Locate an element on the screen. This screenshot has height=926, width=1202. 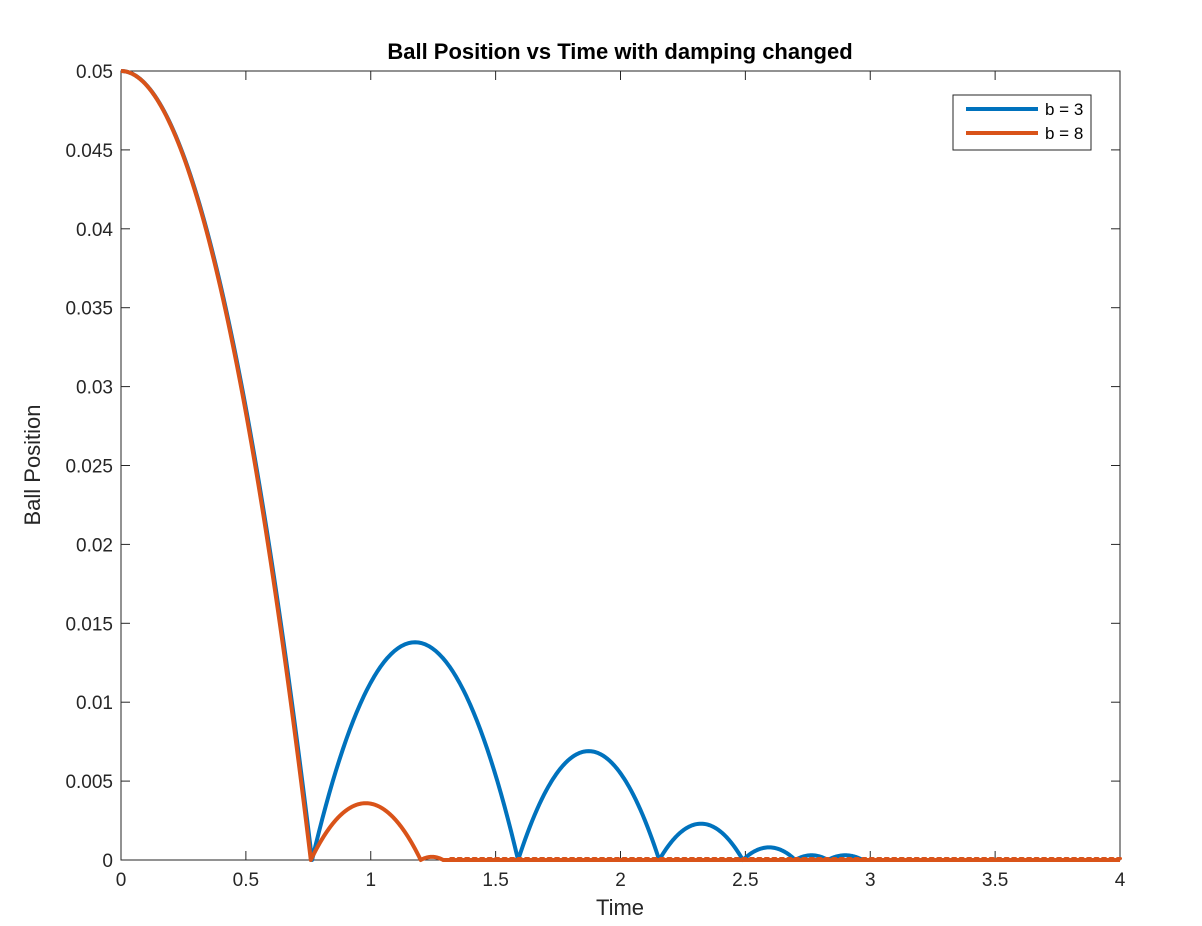
x-tick-label: 0 is located at coordinates (121, 880).